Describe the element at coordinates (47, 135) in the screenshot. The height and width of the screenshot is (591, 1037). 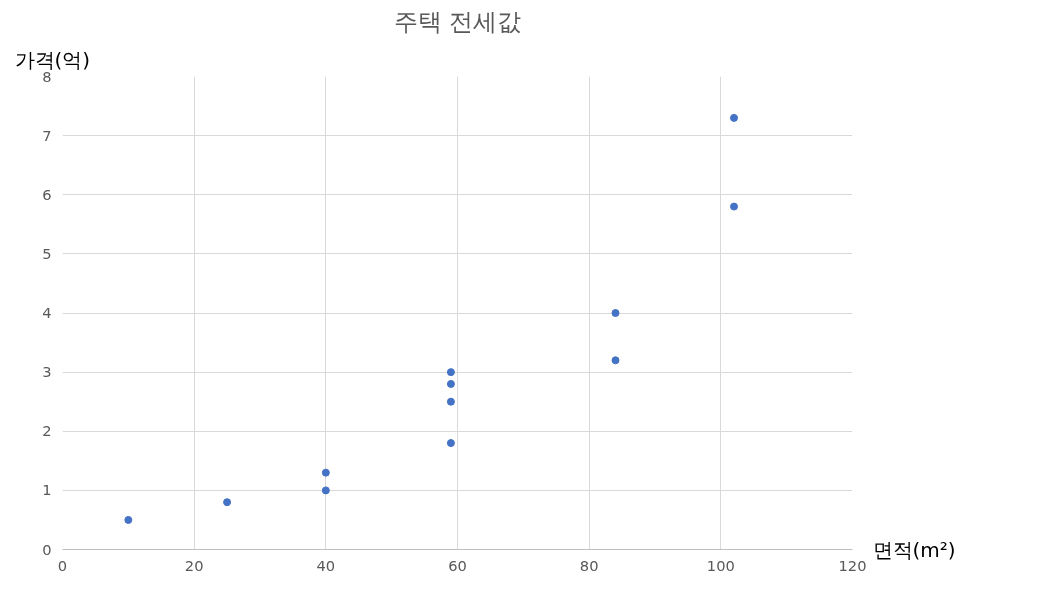
I see `y-tick-label: 7` at that location.